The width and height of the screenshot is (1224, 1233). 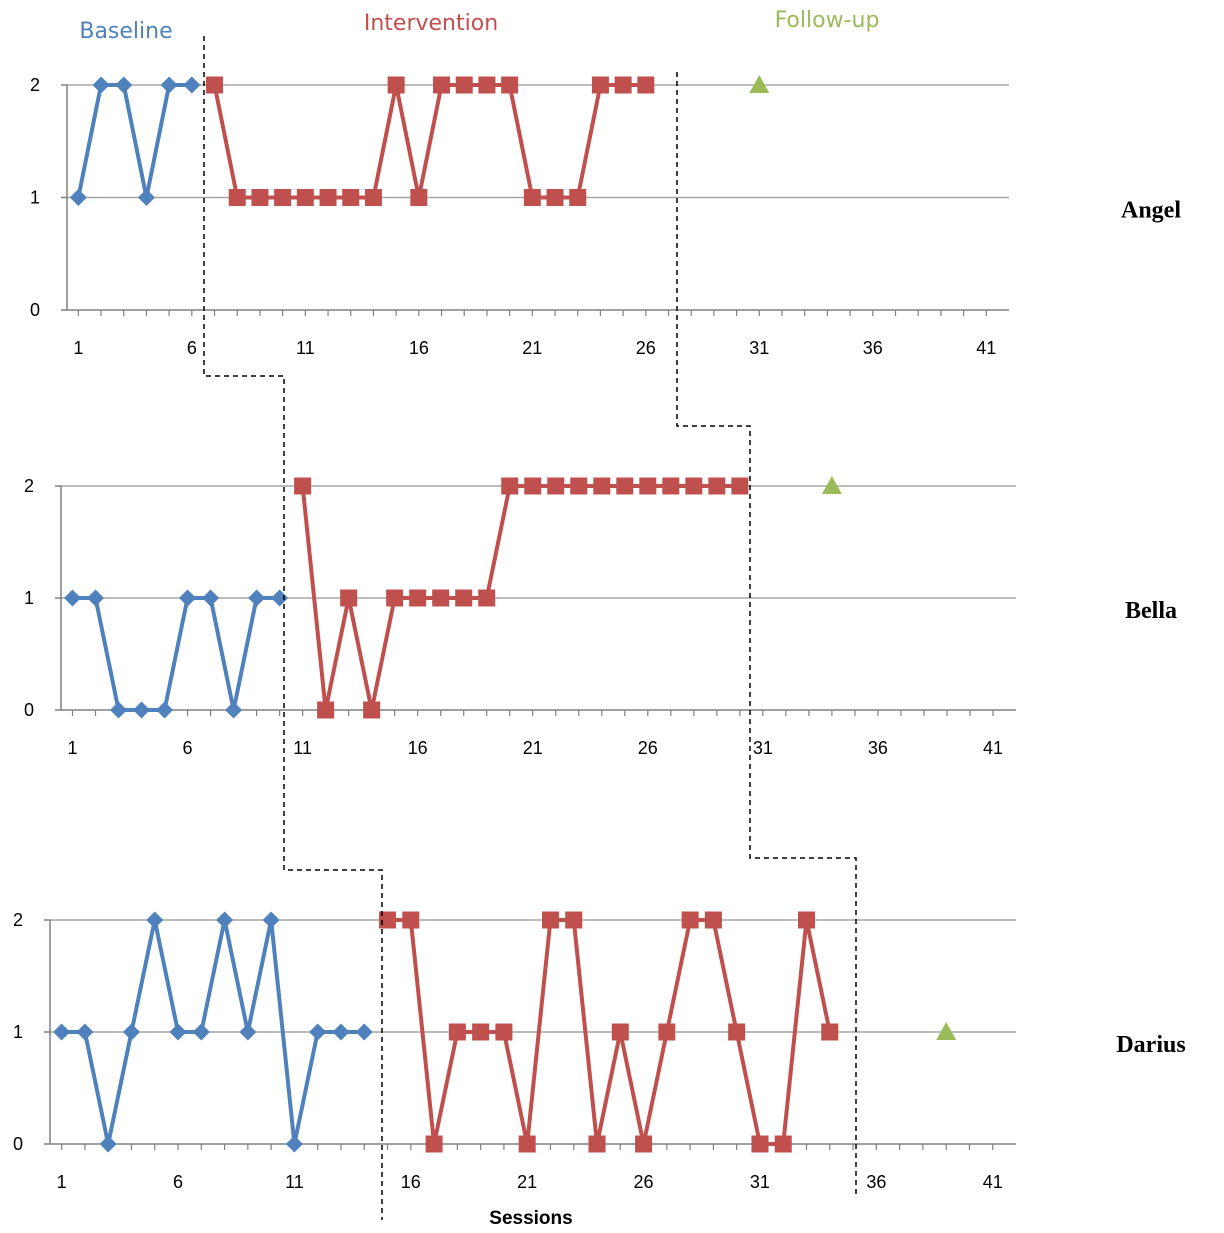 I want to click on series-intervention, so click(x=430, y=141).